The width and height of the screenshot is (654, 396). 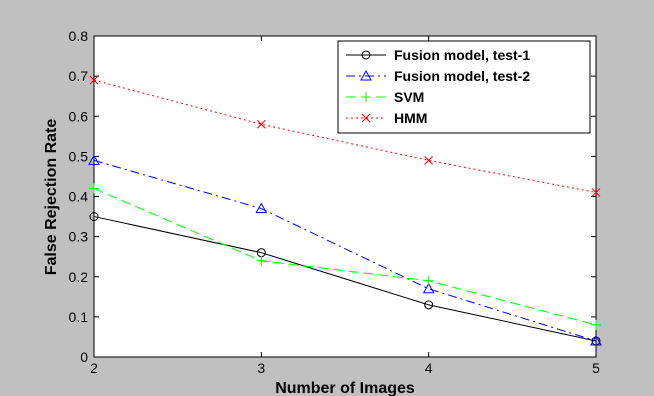 I want to click on legend-label: SVM, so click(x=409, y=97).